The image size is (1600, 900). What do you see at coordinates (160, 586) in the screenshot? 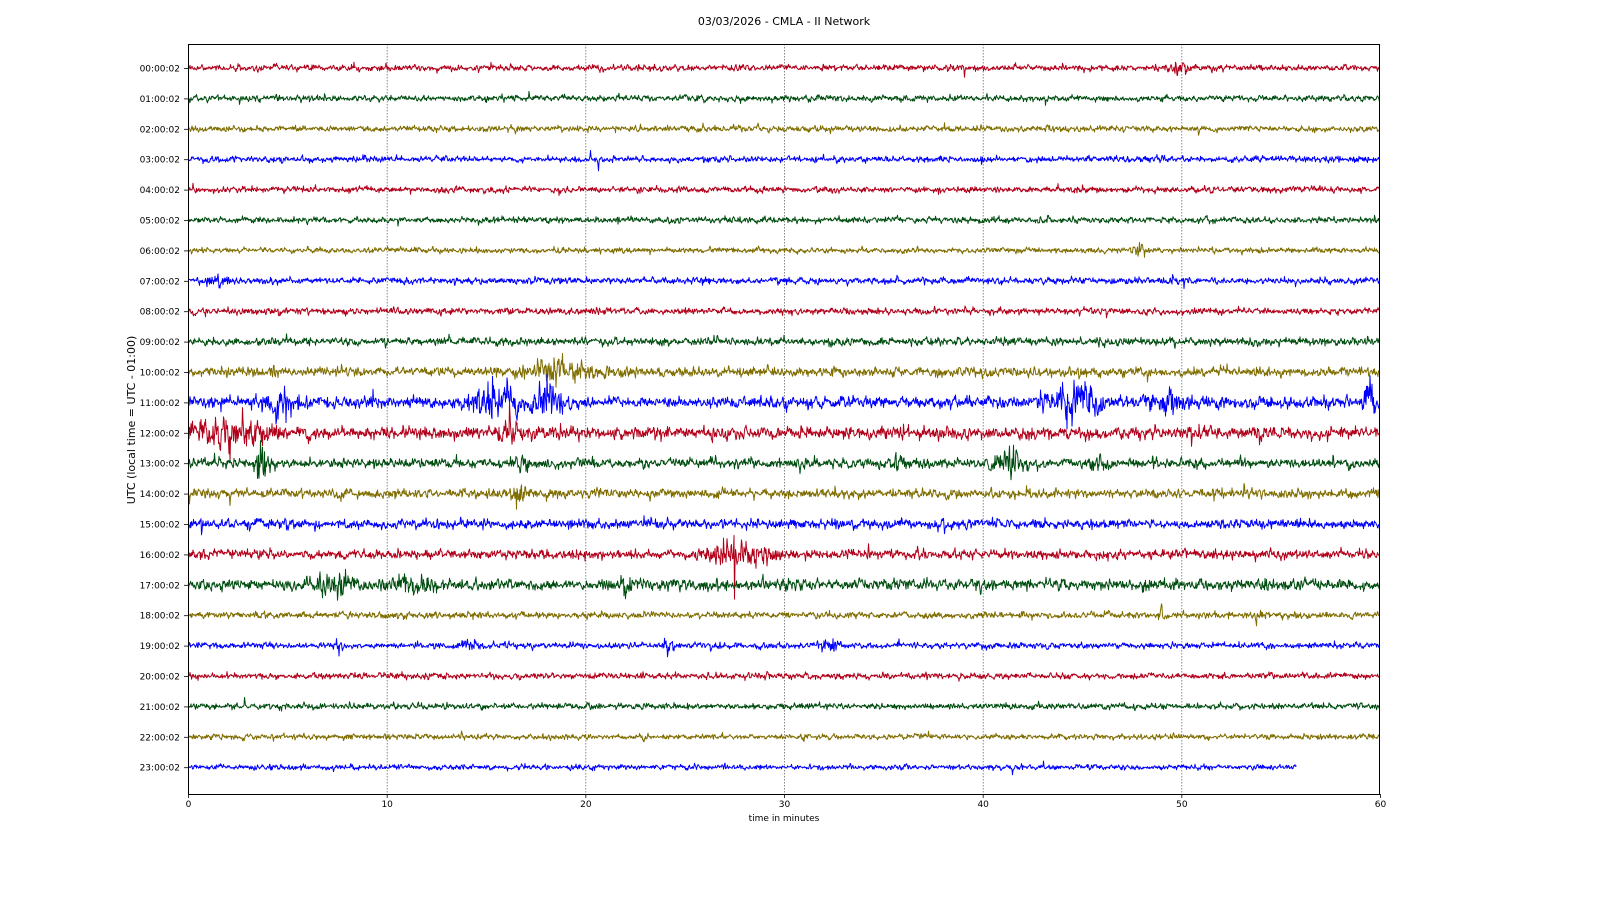
I see `y-tick-label: 17:00:02` at bounding box center [160, 586].